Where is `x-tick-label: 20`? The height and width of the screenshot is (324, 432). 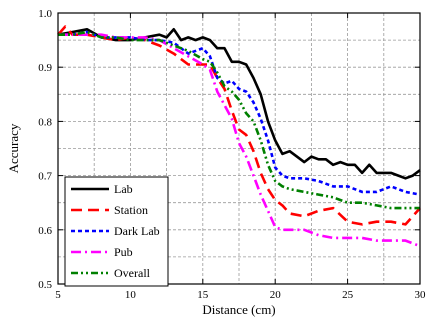 x-tick-label: 20 is located at coordinates (276, 295).